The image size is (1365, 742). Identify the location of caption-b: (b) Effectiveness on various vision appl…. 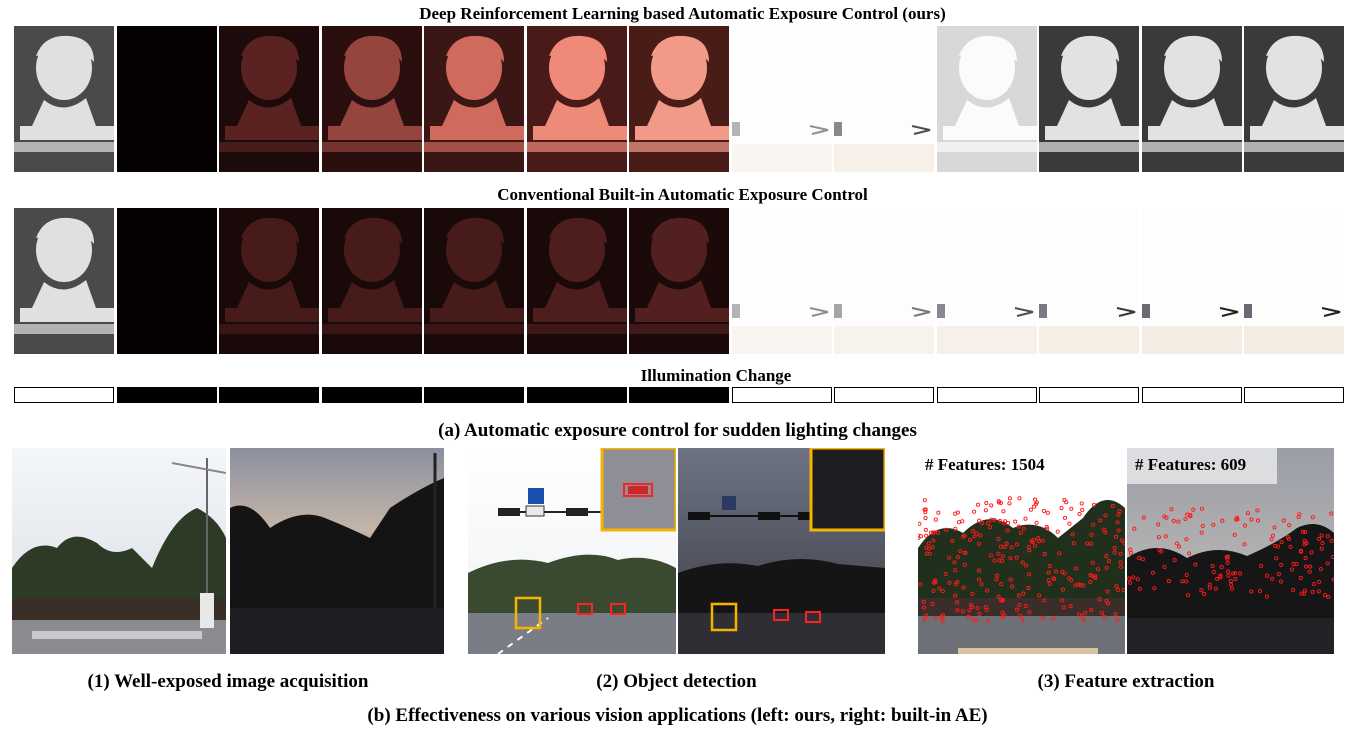
(677, 716).